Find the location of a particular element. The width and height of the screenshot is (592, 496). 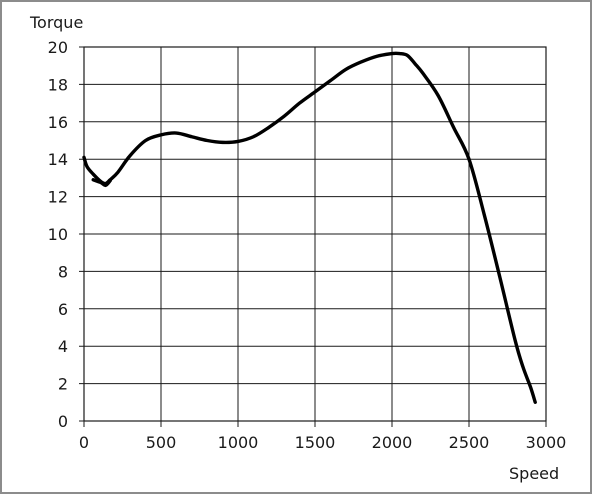

x-tick-label: 1500 is located at coordinates (315, 442).